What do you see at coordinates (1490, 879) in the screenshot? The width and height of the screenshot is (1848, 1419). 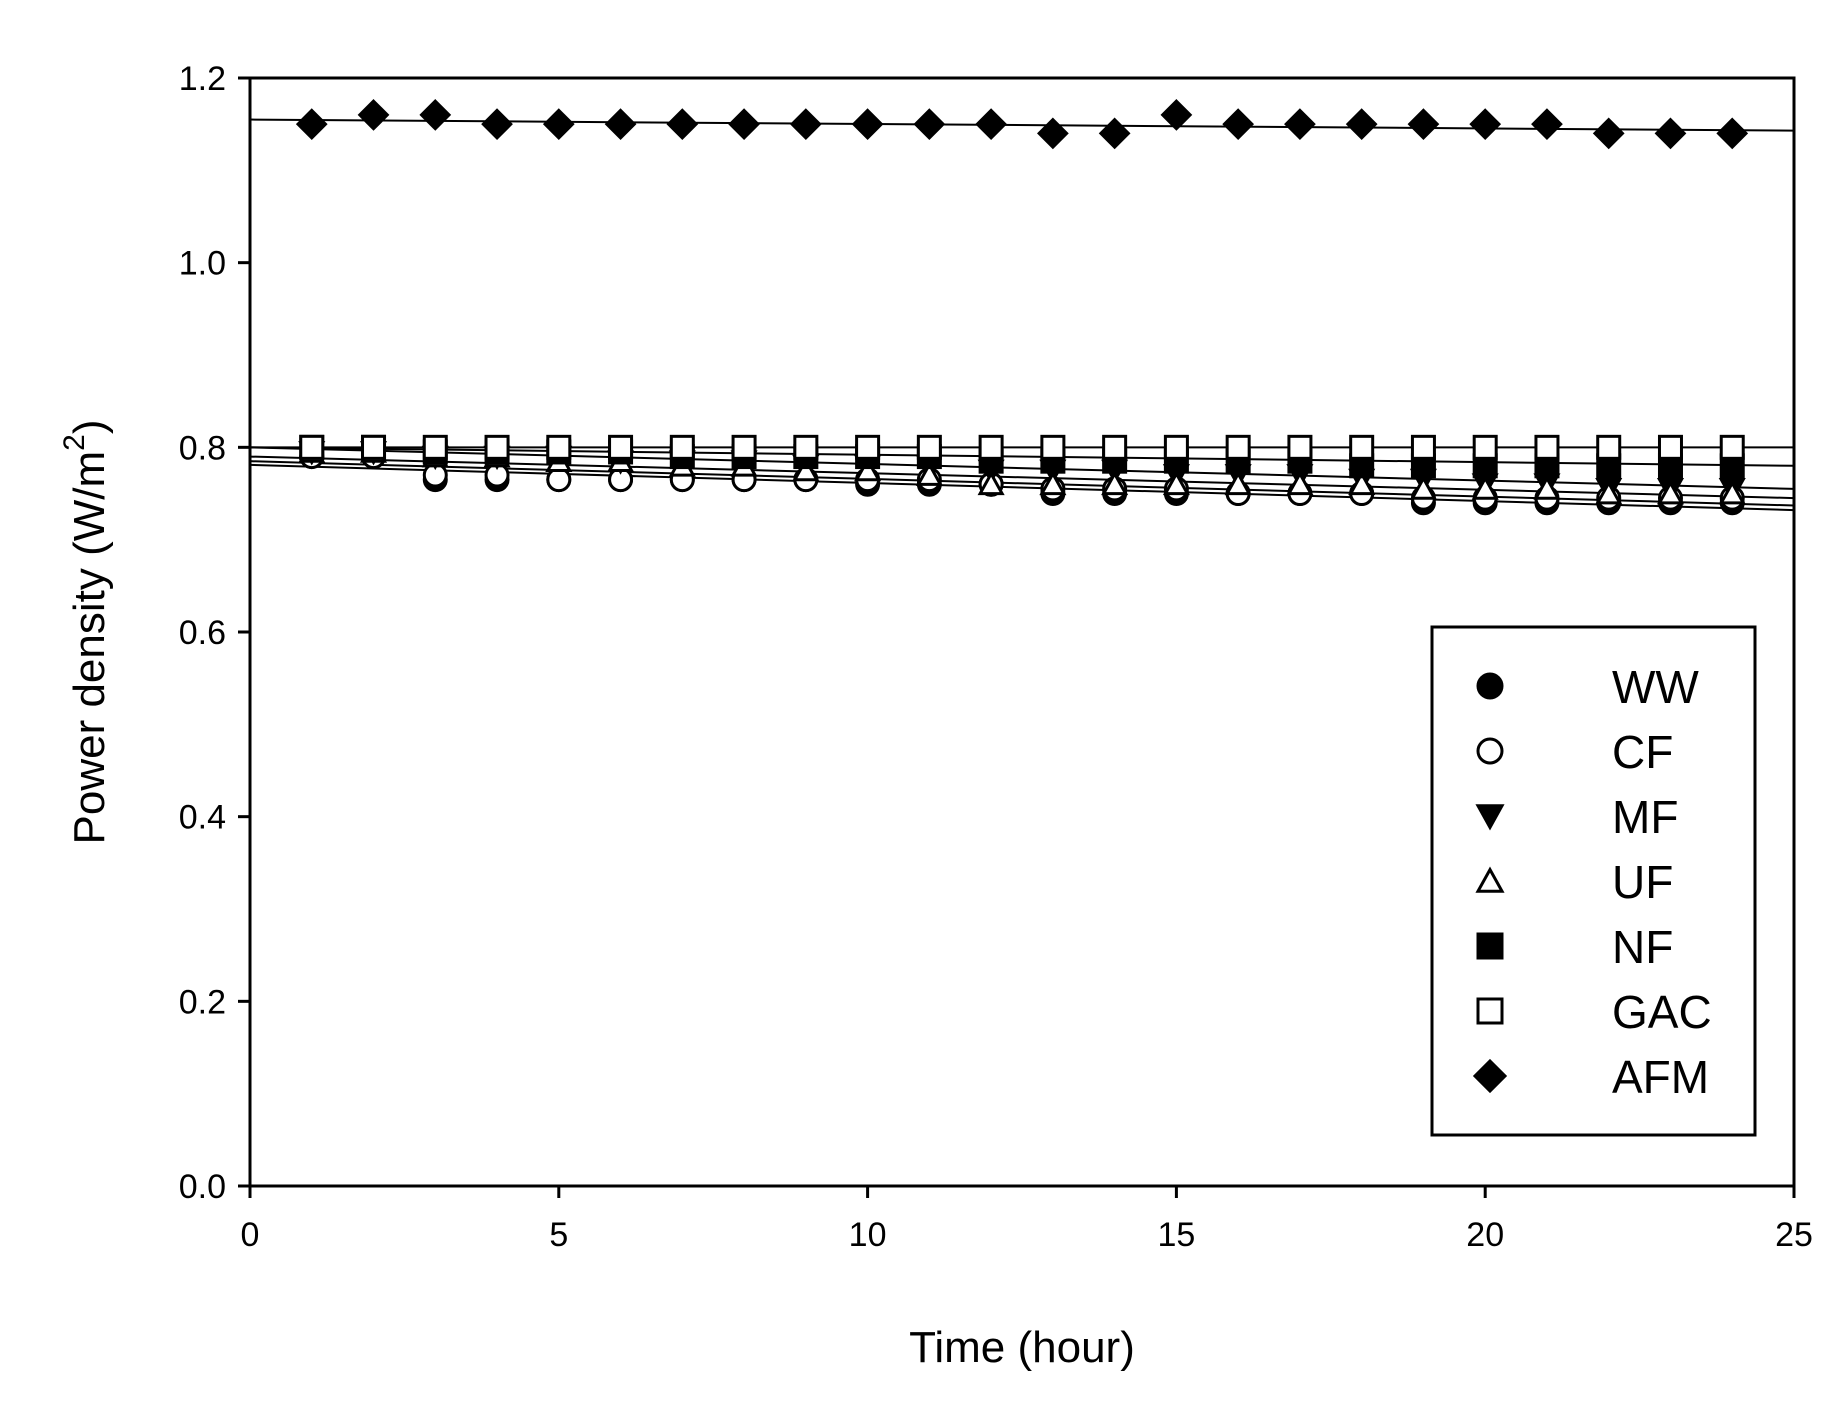 I see `legend-marker-uf` at bounding box center [1490, 879].